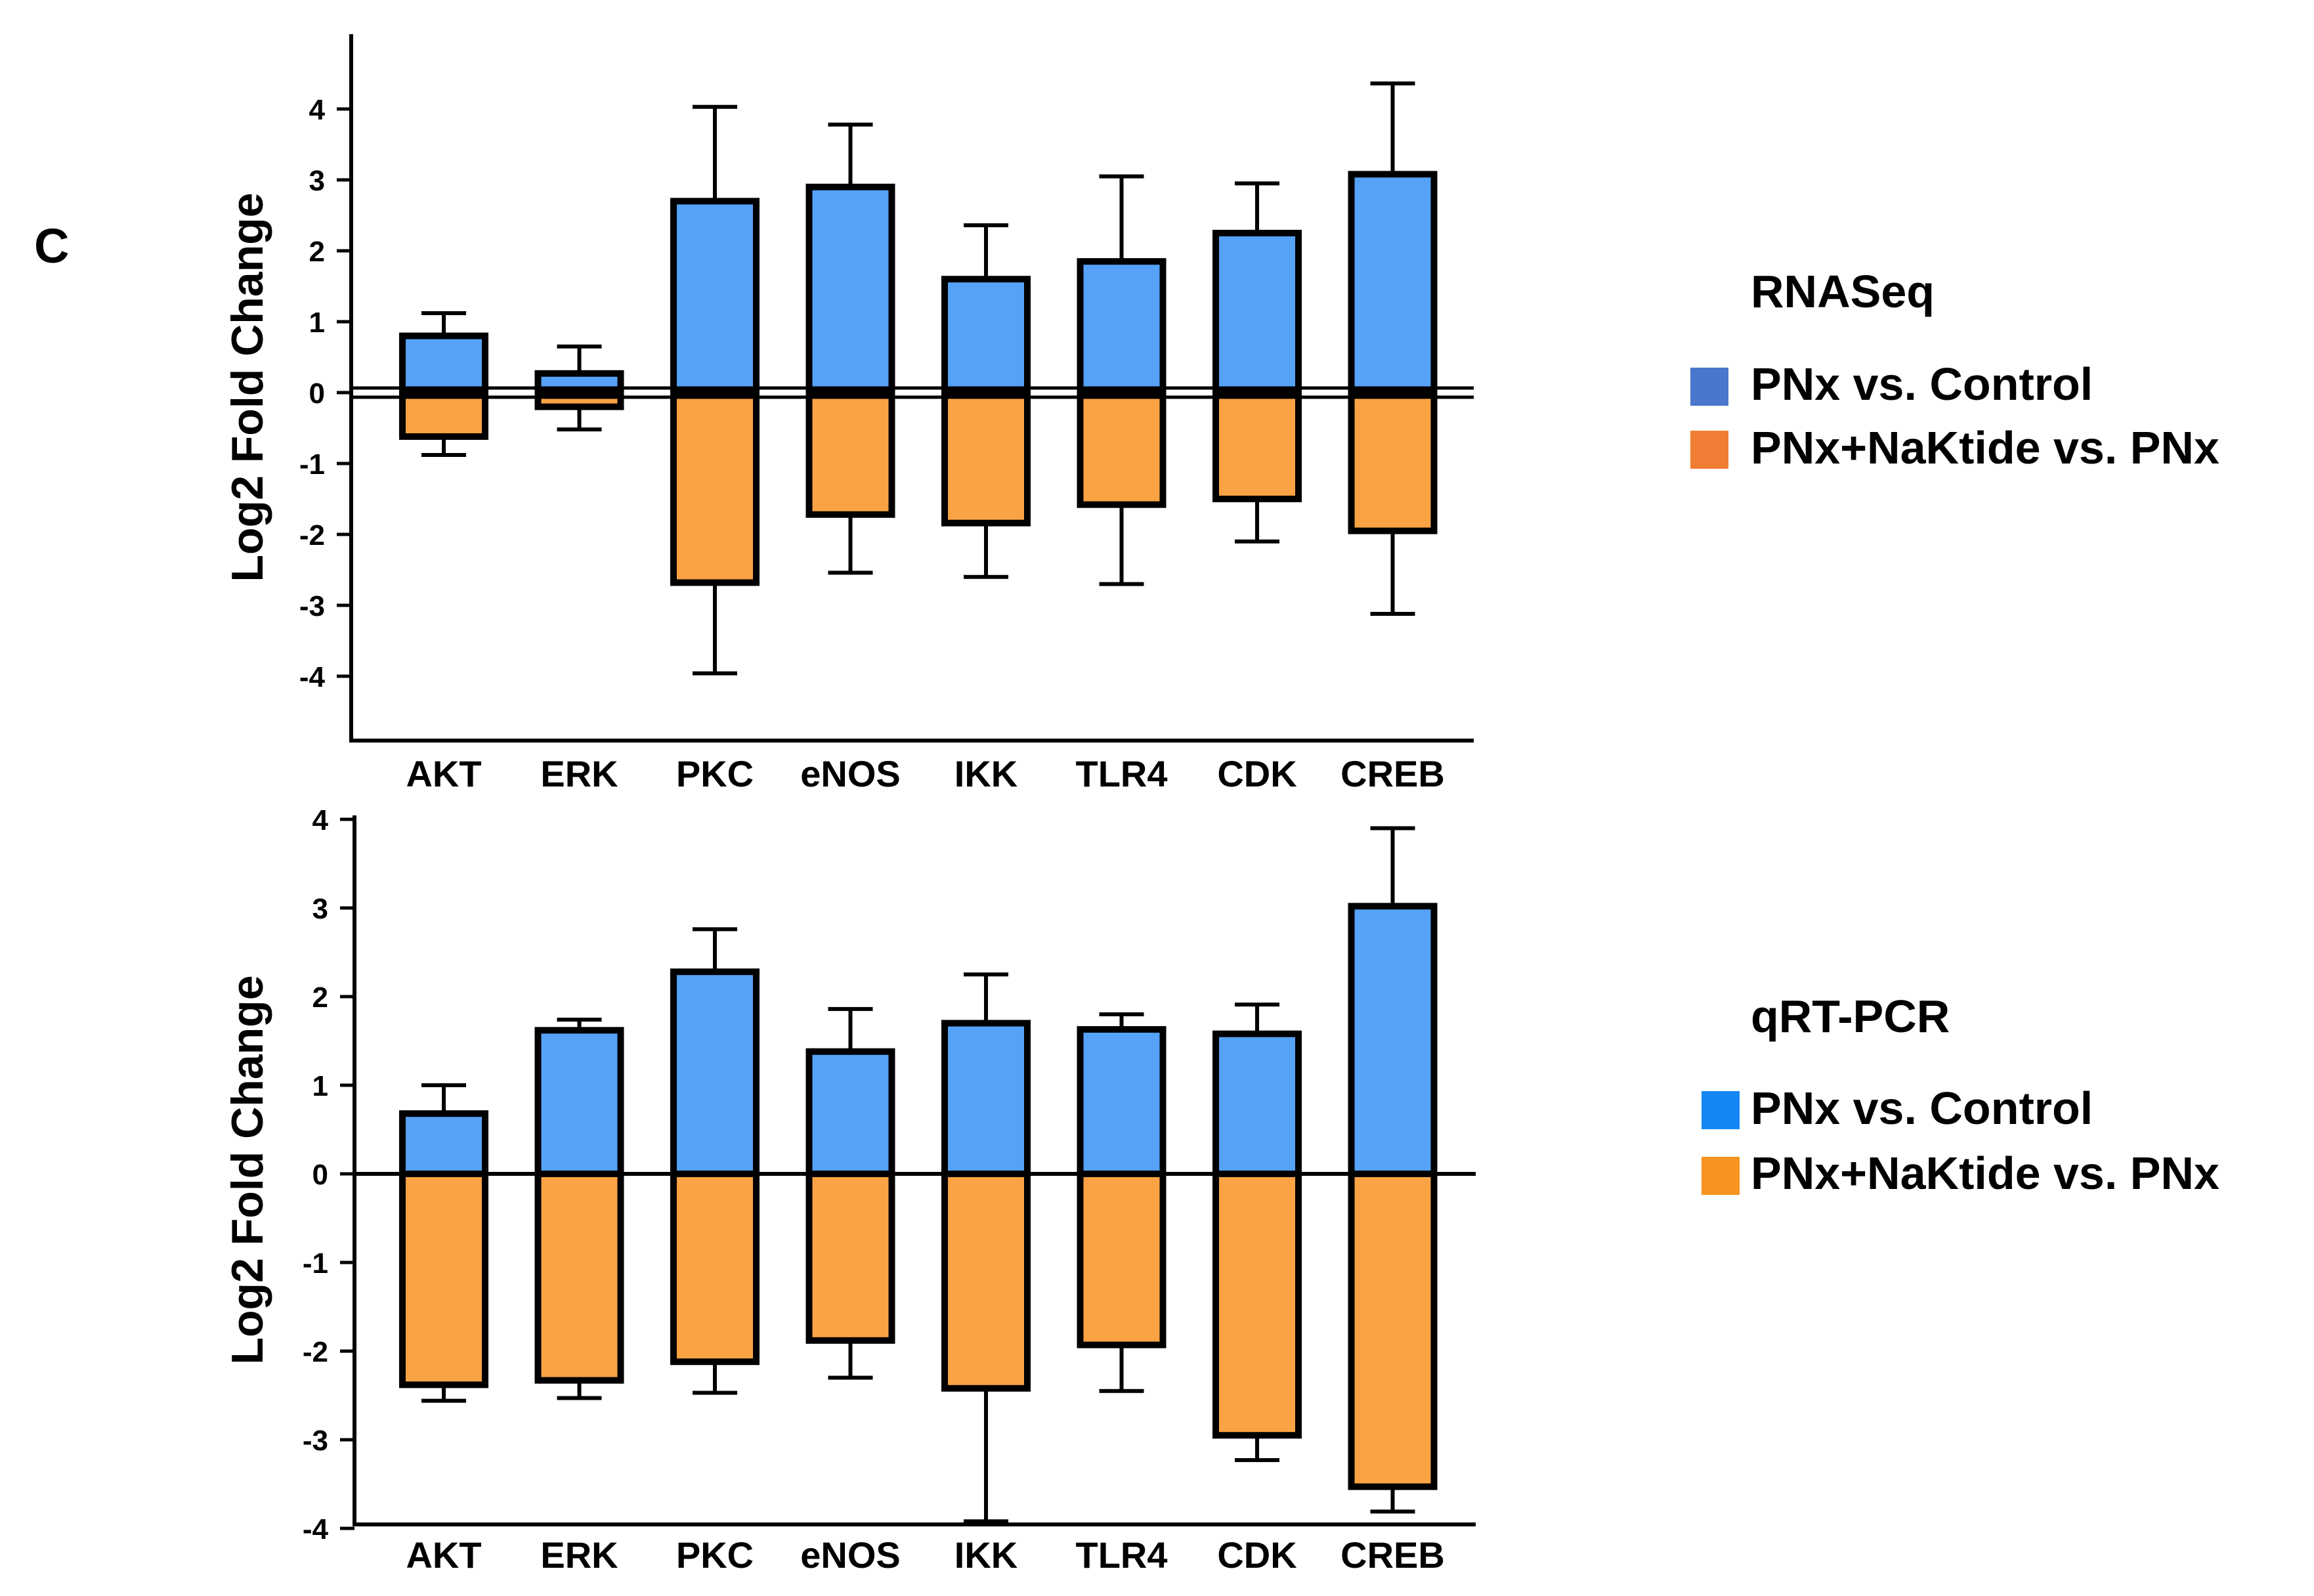  What do you see at coordinates (1922, 1108) in the screenshot?
I see `qrtpcr-legend-positive-label: PNx vs. Control` at bounding box center [1922, 1108].